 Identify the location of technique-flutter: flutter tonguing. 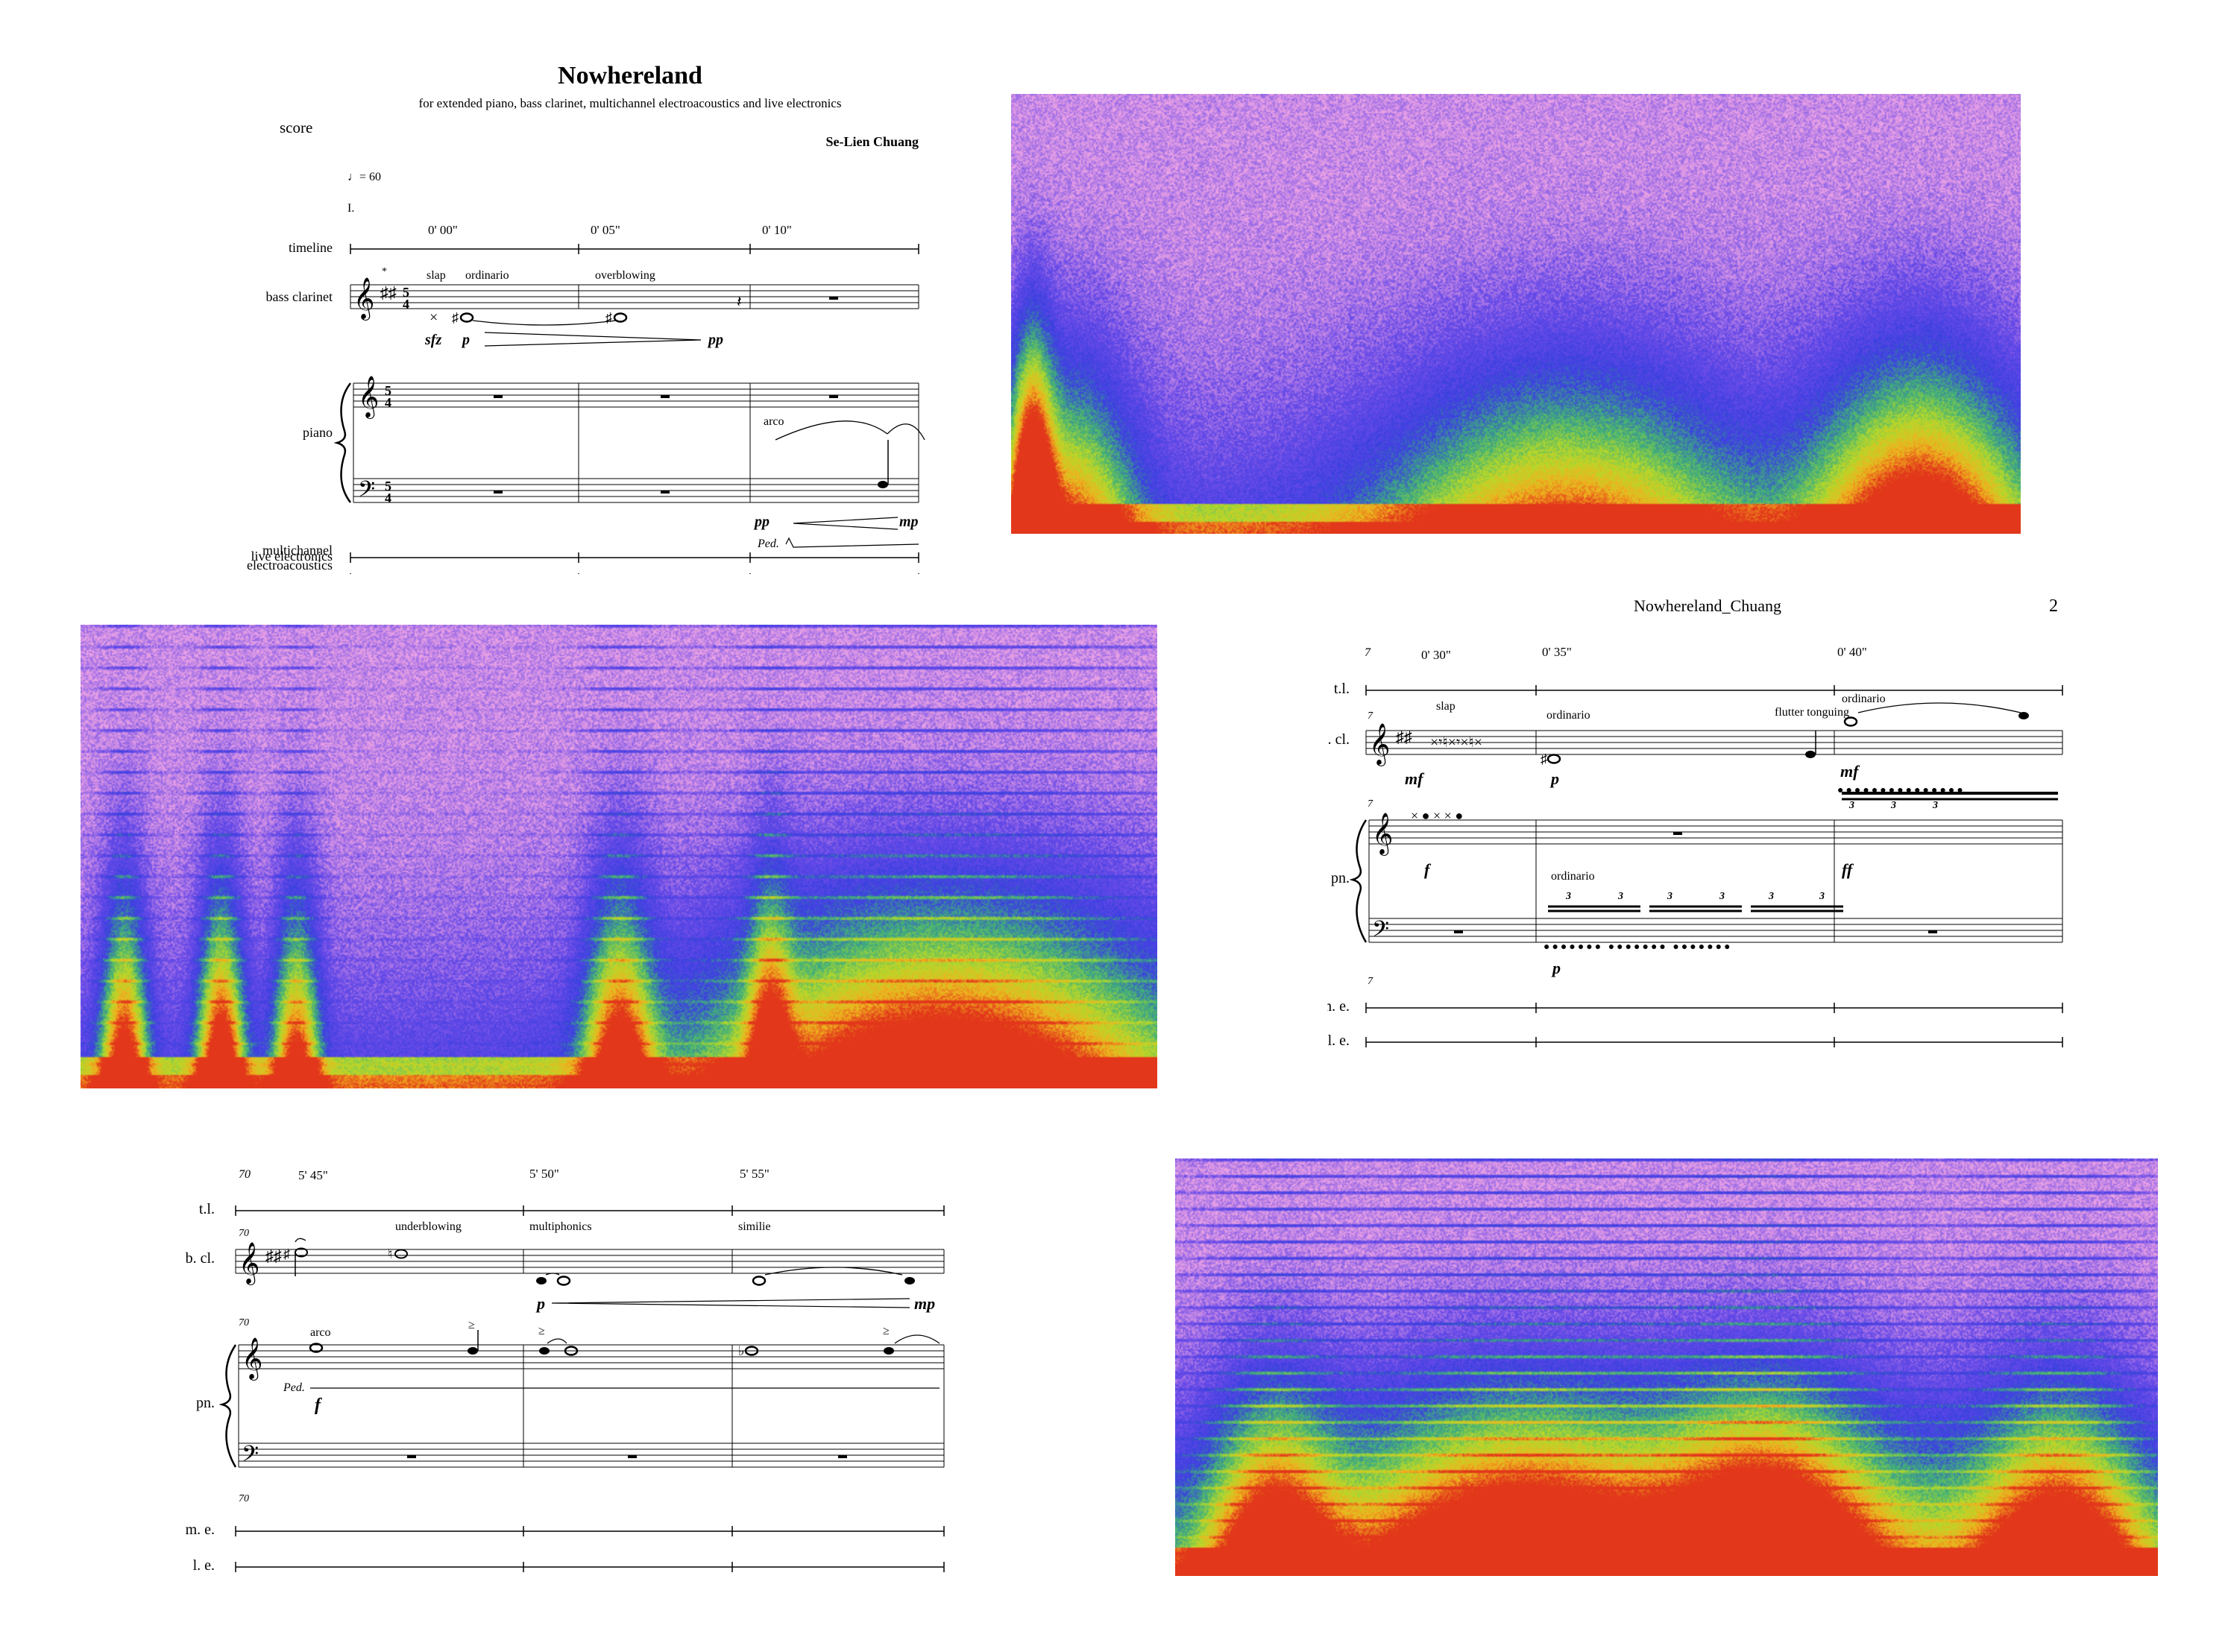
(1812, 713).